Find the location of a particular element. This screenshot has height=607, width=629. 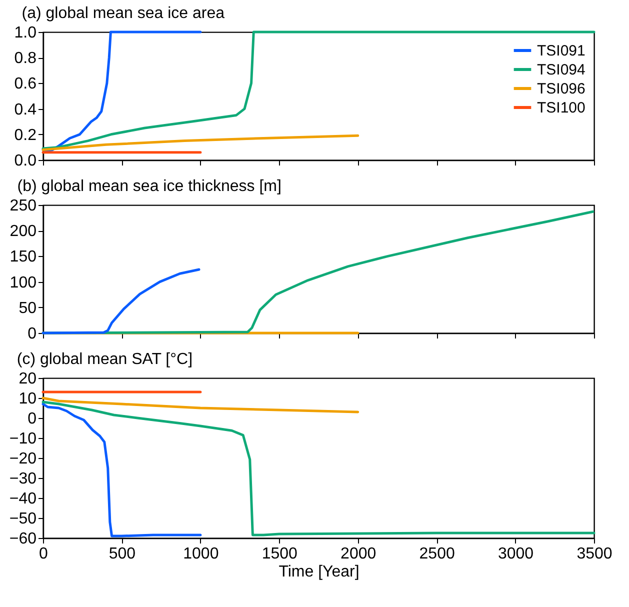

legend-label: TSI100 is located at coordinates (561, 108).